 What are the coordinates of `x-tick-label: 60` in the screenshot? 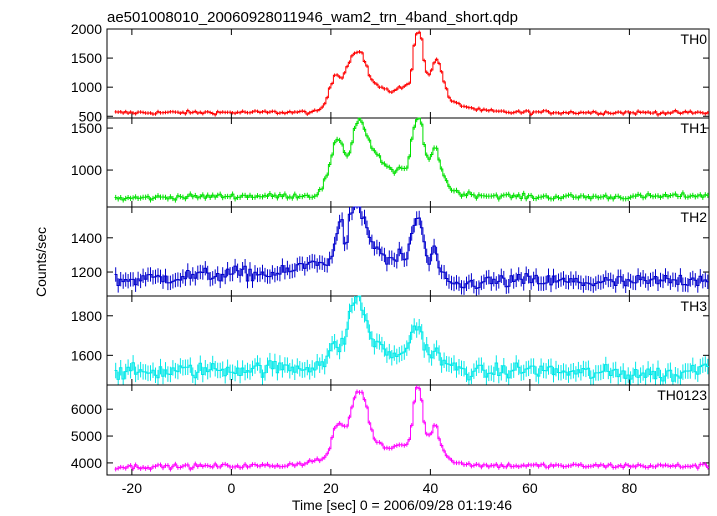 It's located at (530, 488).